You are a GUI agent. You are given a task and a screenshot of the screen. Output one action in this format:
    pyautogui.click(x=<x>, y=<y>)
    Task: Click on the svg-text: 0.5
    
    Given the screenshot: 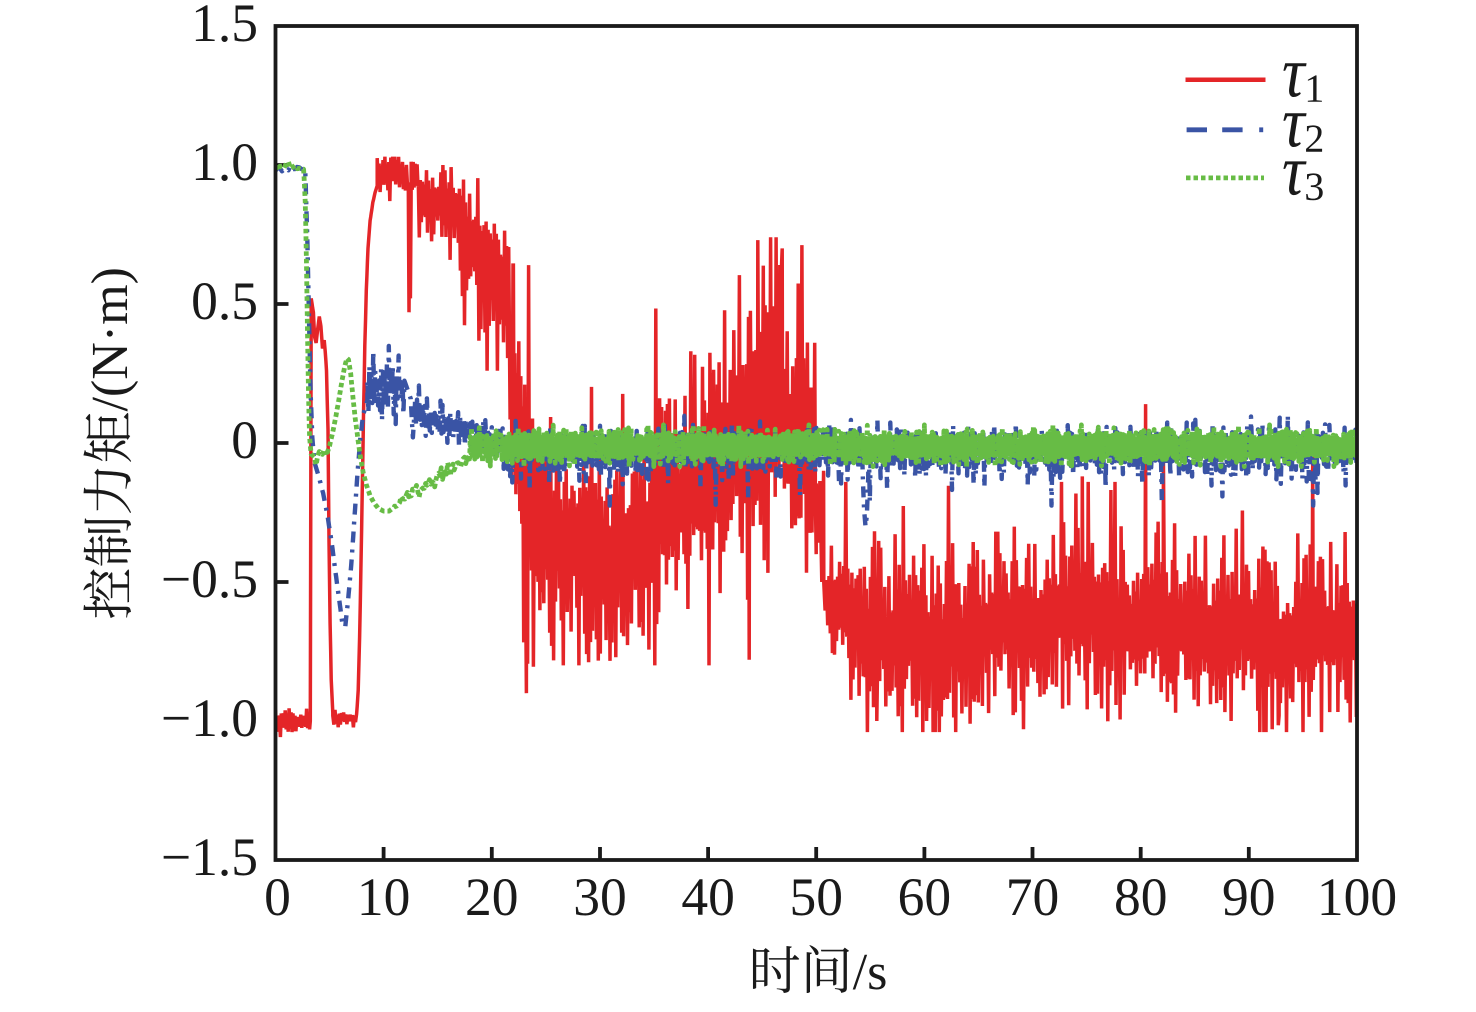 What is the action you would take?
    pyautogui.click(x=224, y=301)
    